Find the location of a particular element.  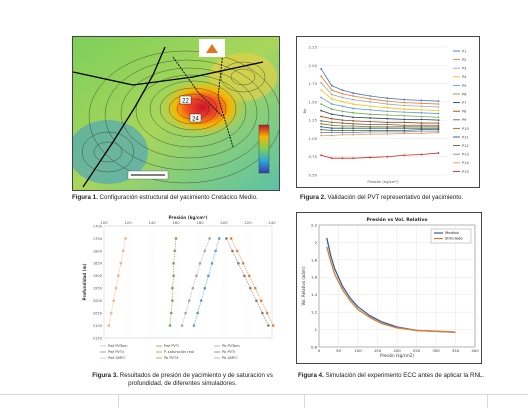

y-tick-label: 2.25 is located at coordinates (313, 47).